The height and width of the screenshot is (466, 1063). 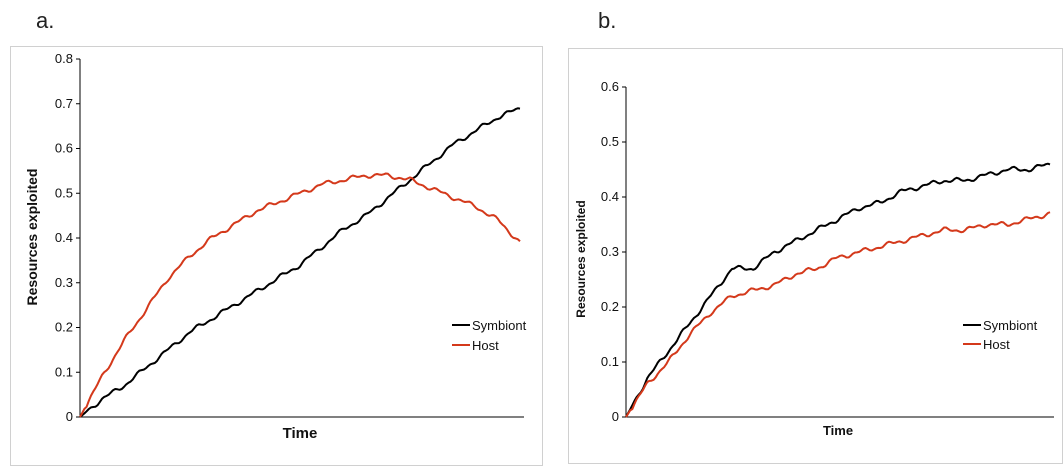 I want to click on a-y-tick-label: 0.7, so click(x=64, y=103).